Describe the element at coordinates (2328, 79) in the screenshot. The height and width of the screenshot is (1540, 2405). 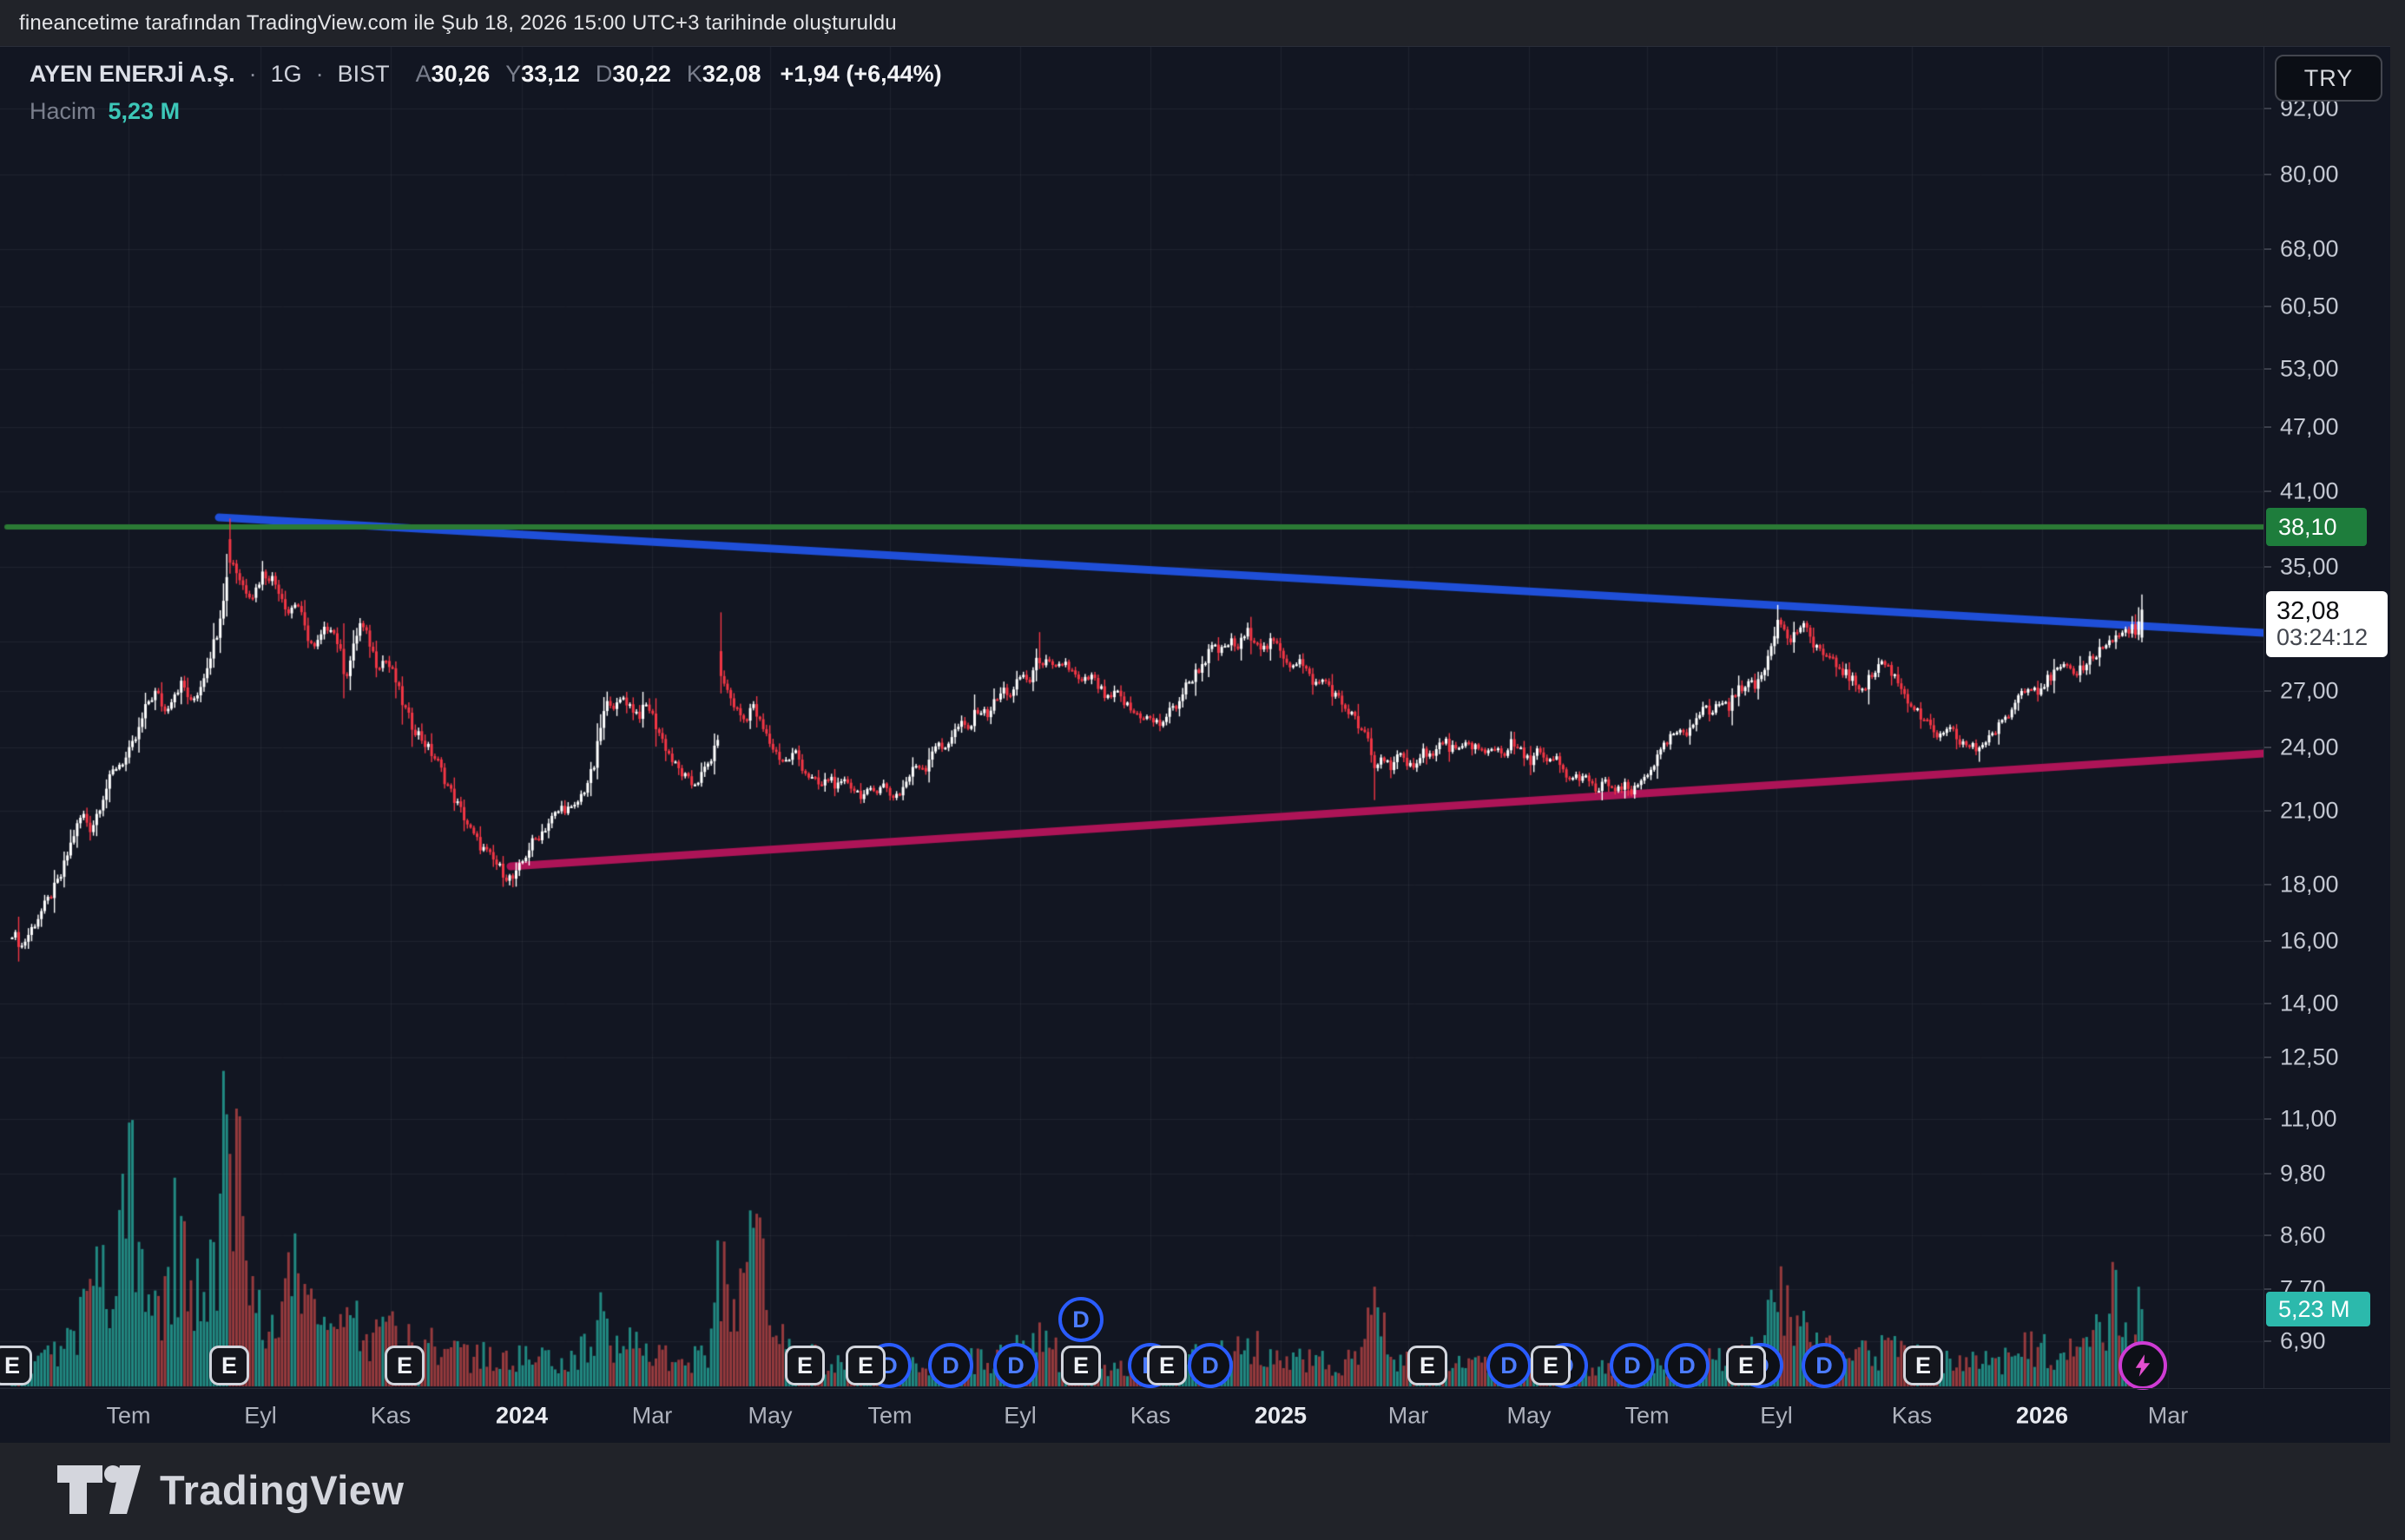
I see `currency-toggle-button: TRY` at that location.